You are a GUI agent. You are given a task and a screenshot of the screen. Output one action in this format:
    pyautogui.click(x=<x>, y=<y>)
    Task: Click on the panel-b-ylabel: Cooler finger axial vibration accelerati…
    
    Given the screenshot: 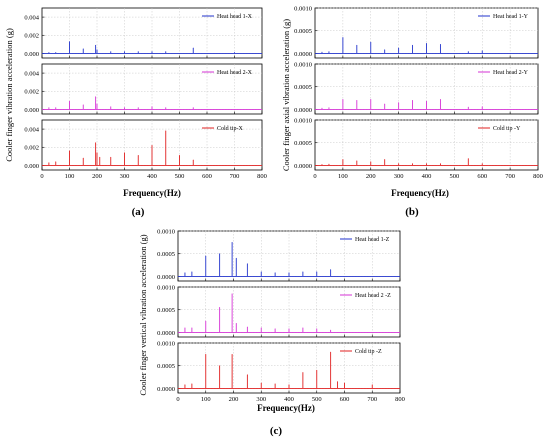 What is the action you would take?
    pyautogui.click(x=286, y=95)
    